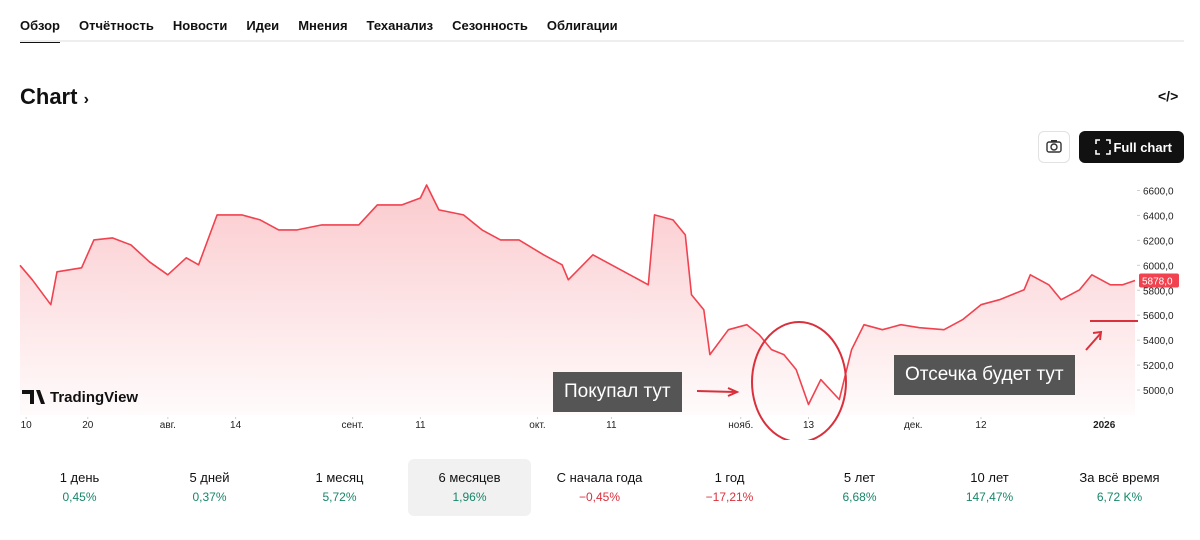  Describe the element at coordinates (599, 487) in the screenshot. I see `period-option: С начала года −0,45%` at that location.